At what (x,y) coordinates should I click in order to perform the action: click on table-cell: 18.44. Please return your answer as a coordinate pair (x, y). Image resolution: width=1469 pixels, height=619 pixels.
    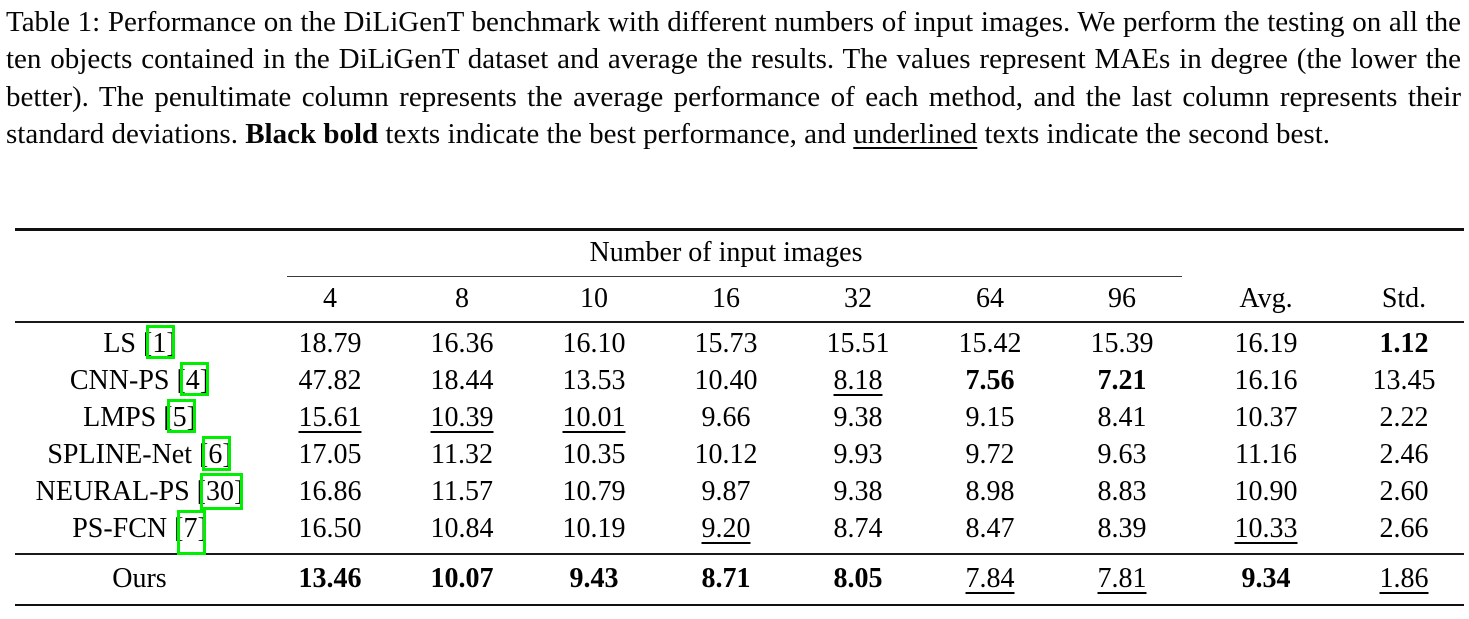
    Looking at the image, I should click on (462, 381).